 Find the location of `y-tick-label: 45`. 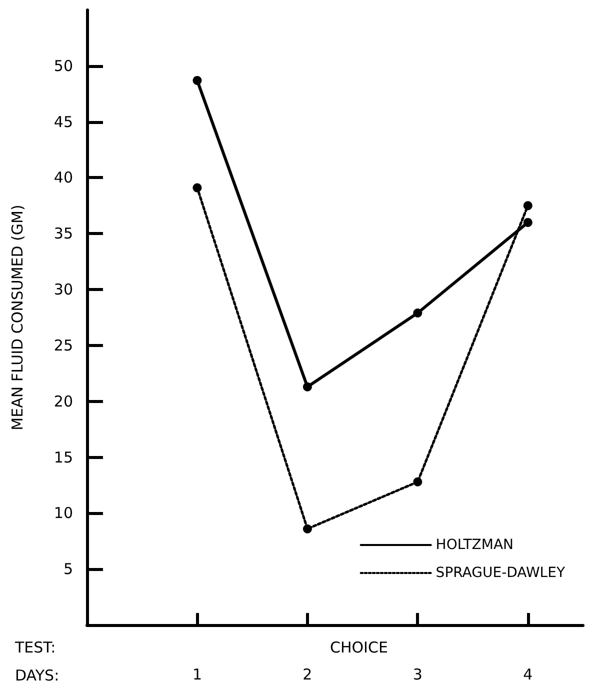

y-tick-label: 45 is located at coordinates (63, 121).